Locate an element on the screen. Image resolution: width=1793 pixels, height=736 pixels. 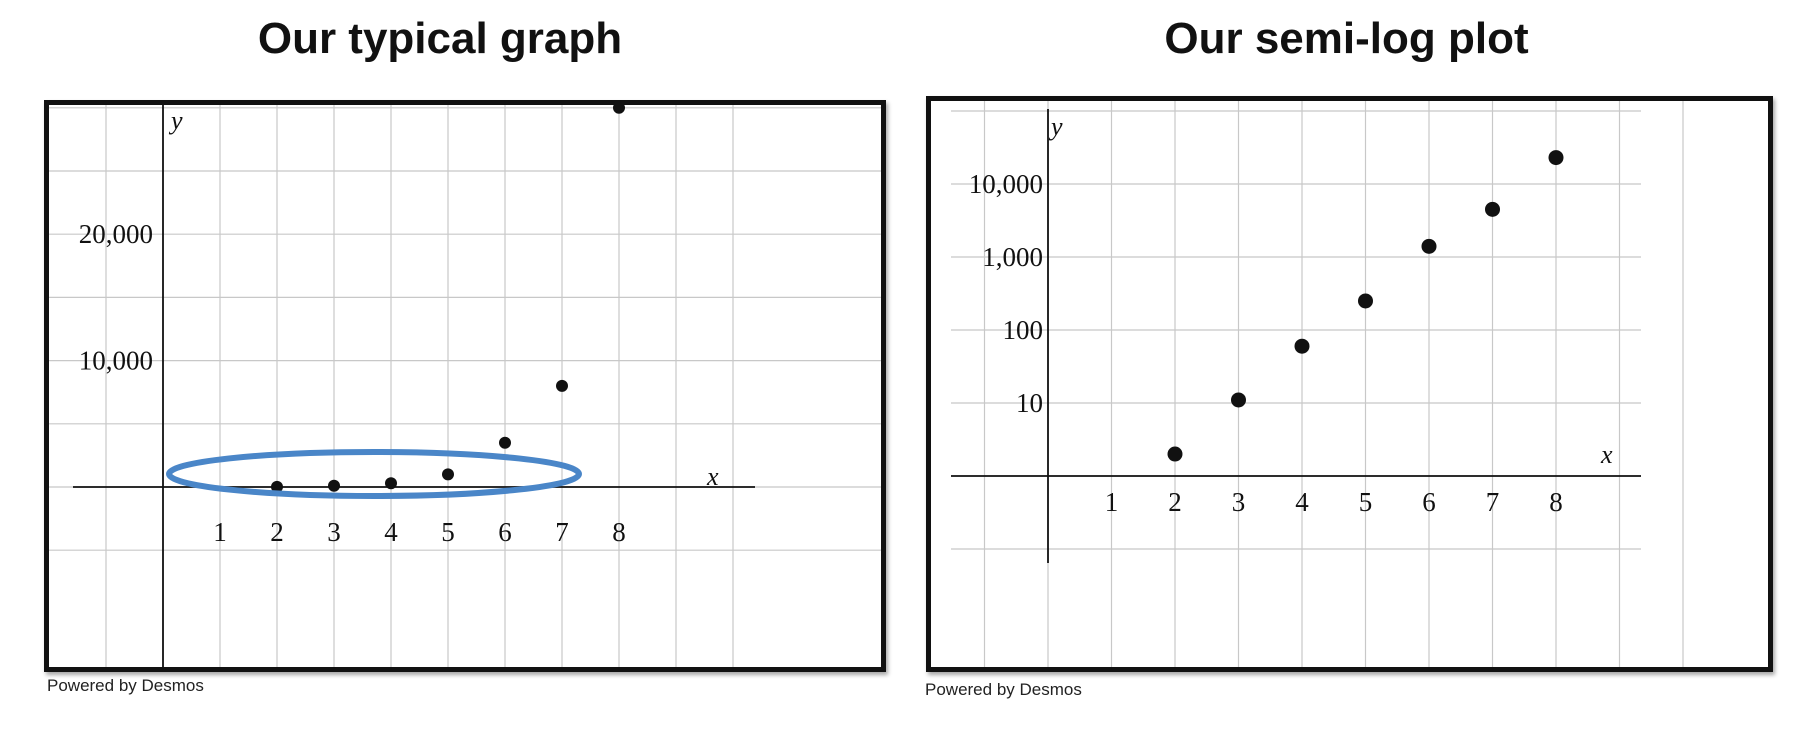
y-tick-label: 20,000 is located at coordinates (116, 234).